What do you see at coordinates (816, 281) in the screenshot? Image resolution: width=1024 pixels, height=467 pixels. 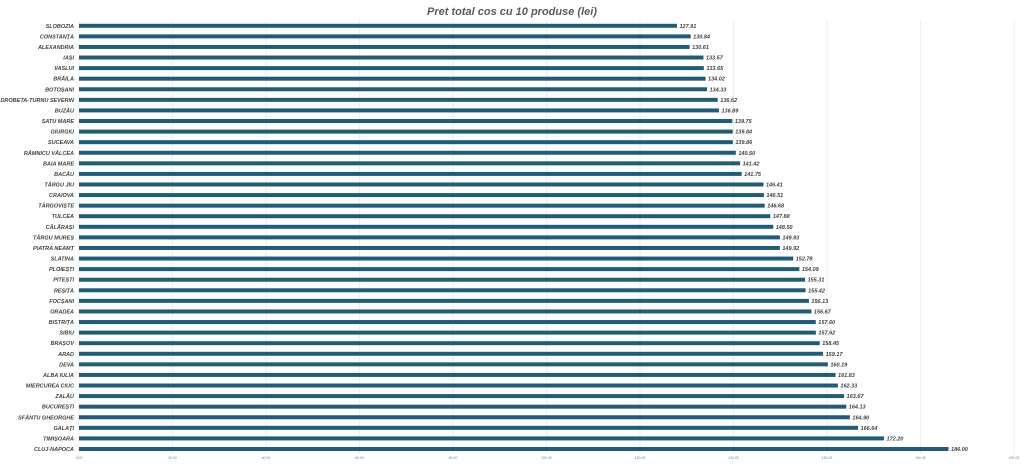 I see `data-label: 155.31` at bounding box center [816, 281].